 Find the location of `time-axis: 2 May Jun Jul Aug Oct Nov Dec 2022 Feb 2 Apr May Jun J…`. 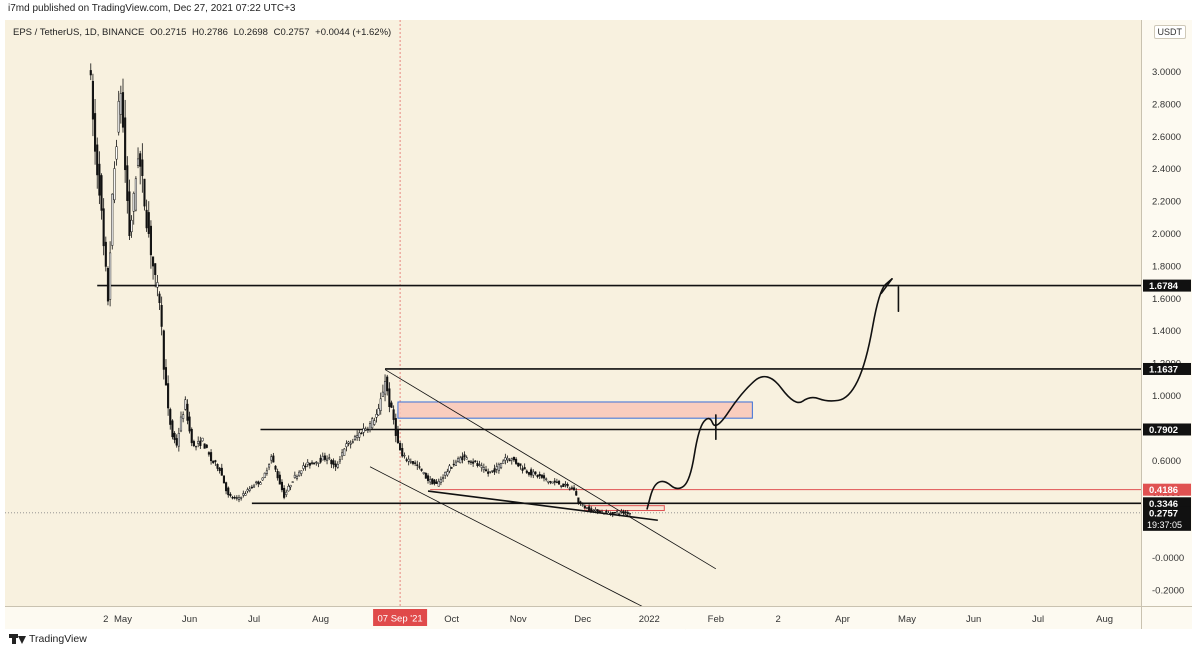

time-axis: 2 May Jun Jul Aug Oct Nov Dec 2022 Feb 2 Apr May Jun J… is located at coordinates (573, 617).